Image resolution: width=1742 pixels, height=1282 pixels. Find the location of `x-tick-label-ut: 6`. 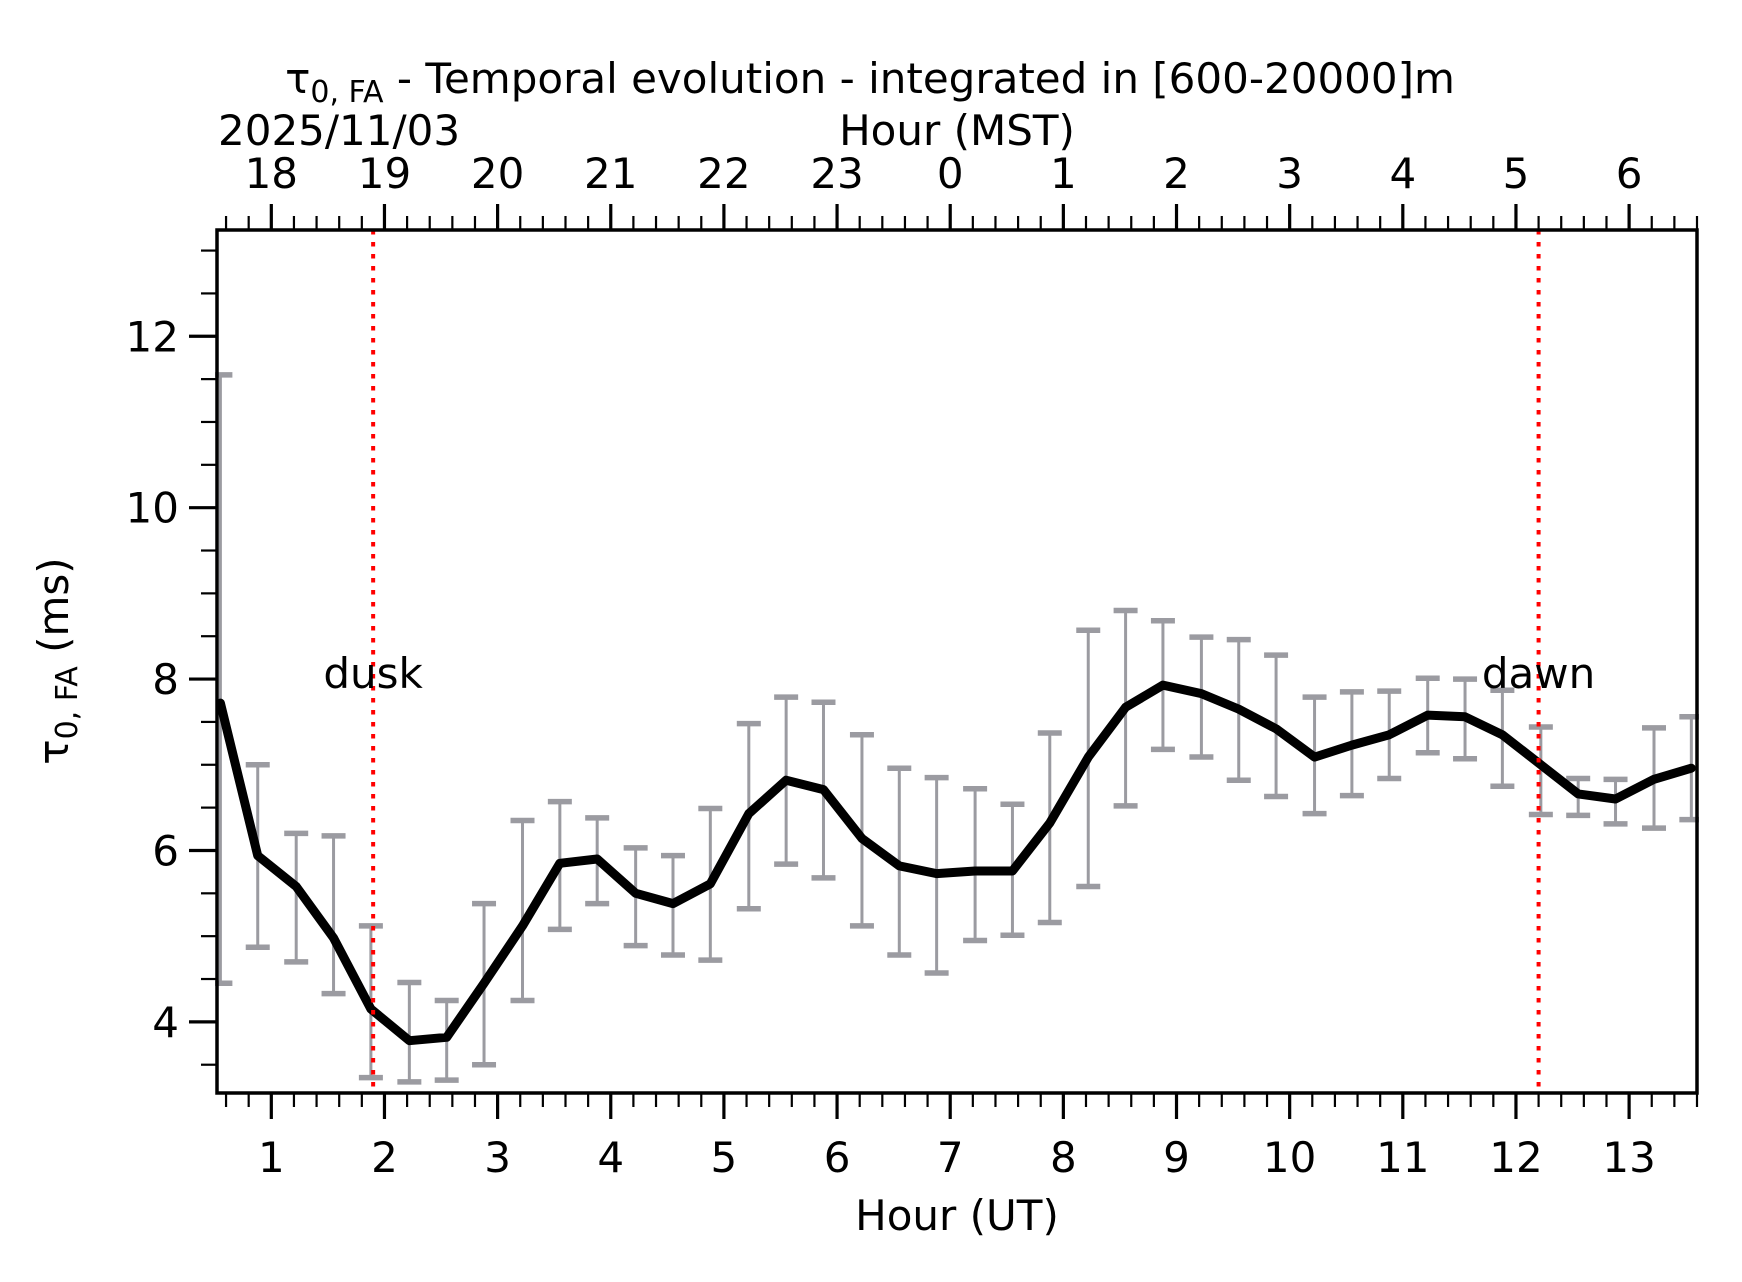

x-tick-label-ut: 6 is located at coordinates (837, 1157).